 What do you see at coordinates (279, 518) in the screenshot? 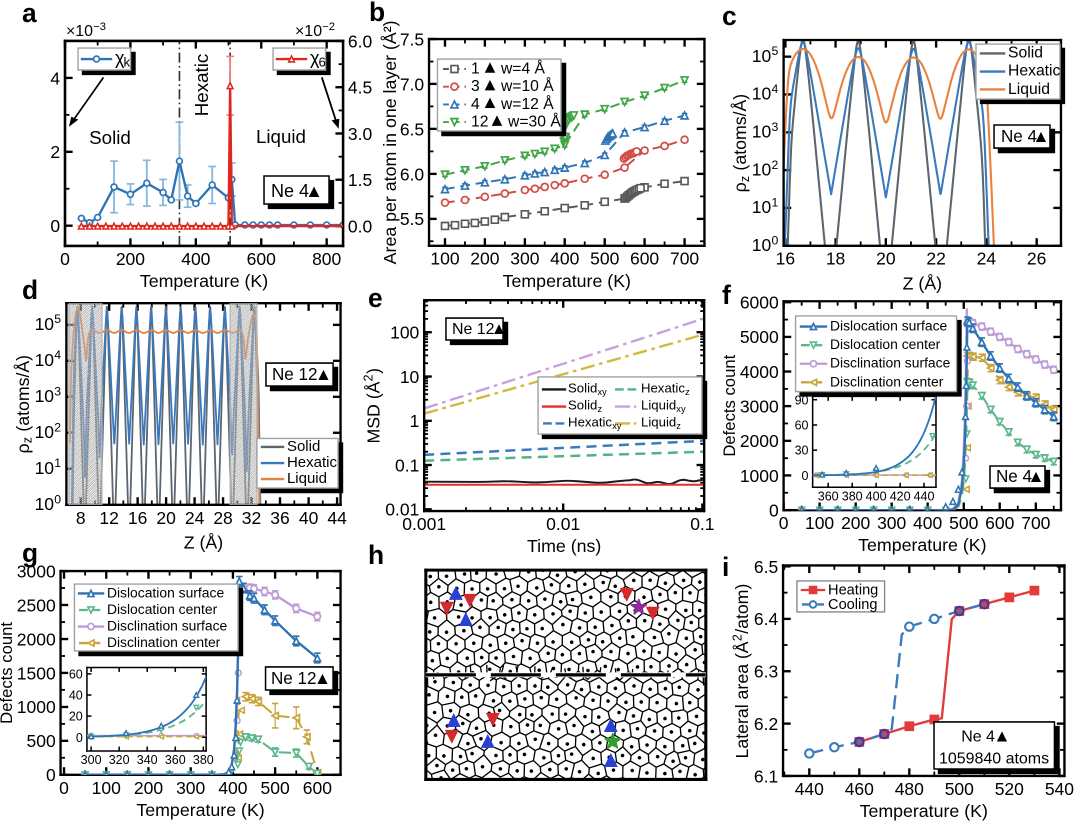
I see `svg-text: 36` at bounding box center [279, 518].